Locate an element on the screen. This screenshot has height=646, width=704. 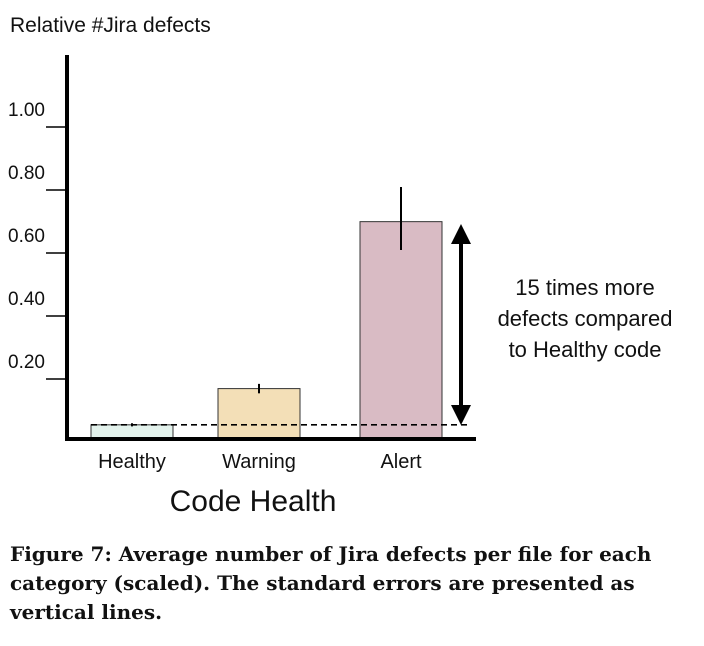
comparison-arrow is located at coordinates (461, 324).